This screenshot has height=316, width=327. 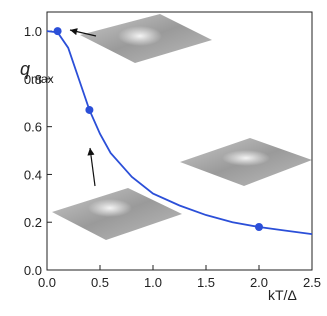 I want to click on y-tick-label: 0.8, so click(x=33, y=79).